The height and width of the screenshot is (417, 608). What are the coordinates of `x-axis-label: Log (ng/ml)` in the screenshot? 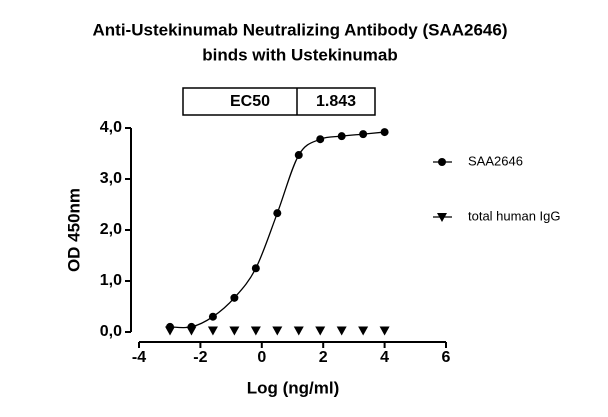 It's located at (293, 387).